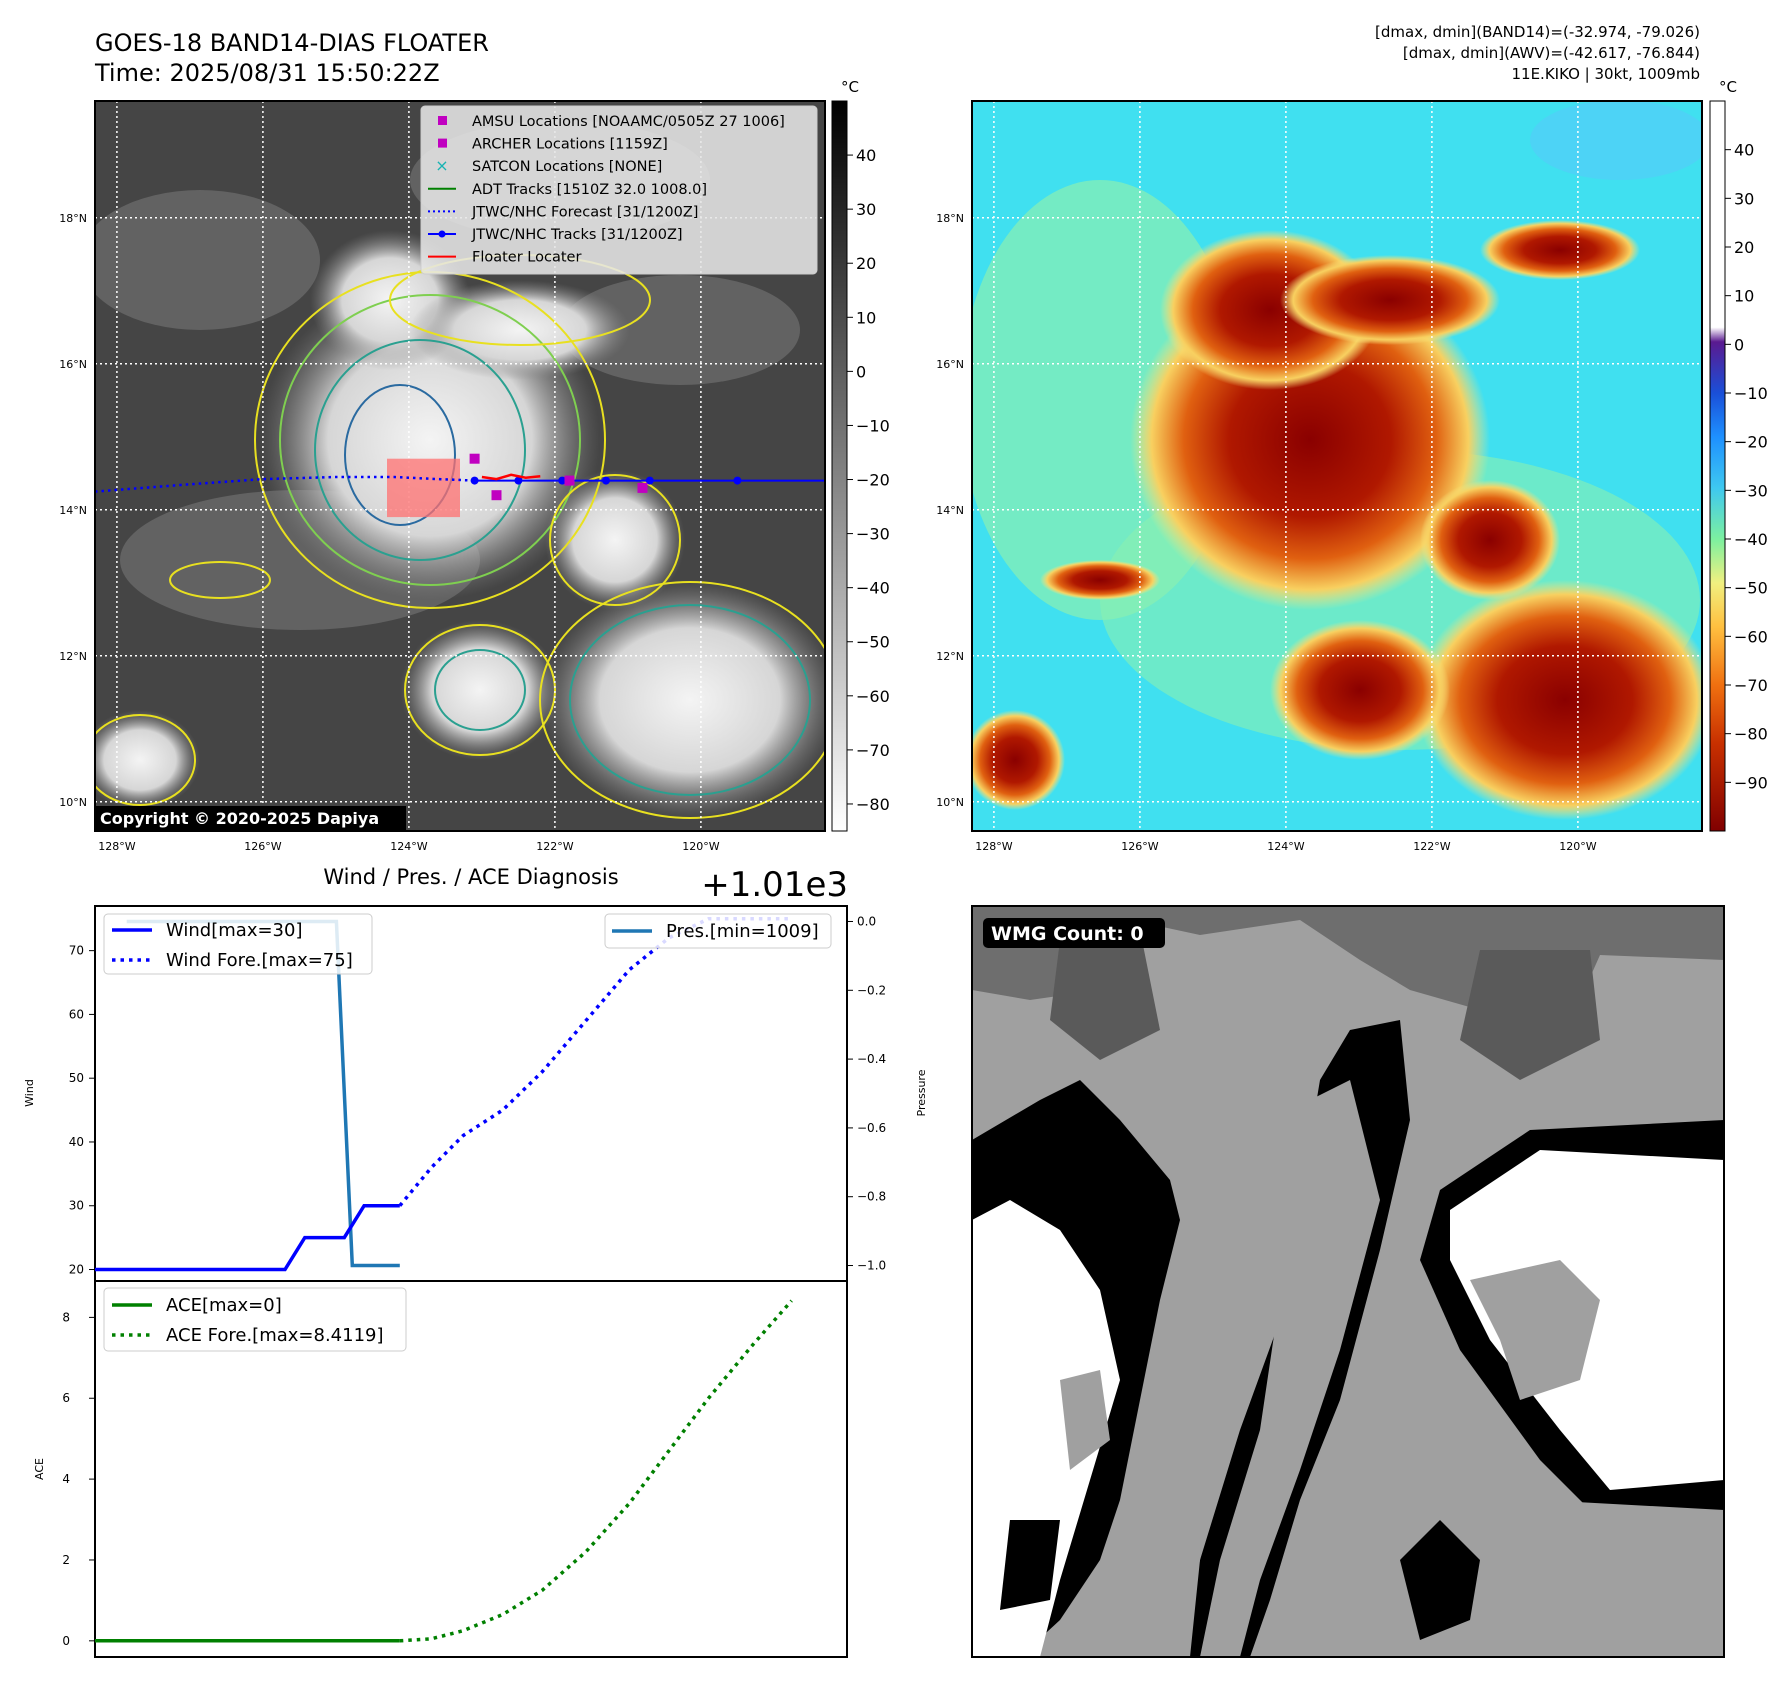 The width and height of the screenshot is (1788, 1690). Describe the element at coordinates (504, 258) in the screenshot. I see `legend-item: Floater Locater` at that location.